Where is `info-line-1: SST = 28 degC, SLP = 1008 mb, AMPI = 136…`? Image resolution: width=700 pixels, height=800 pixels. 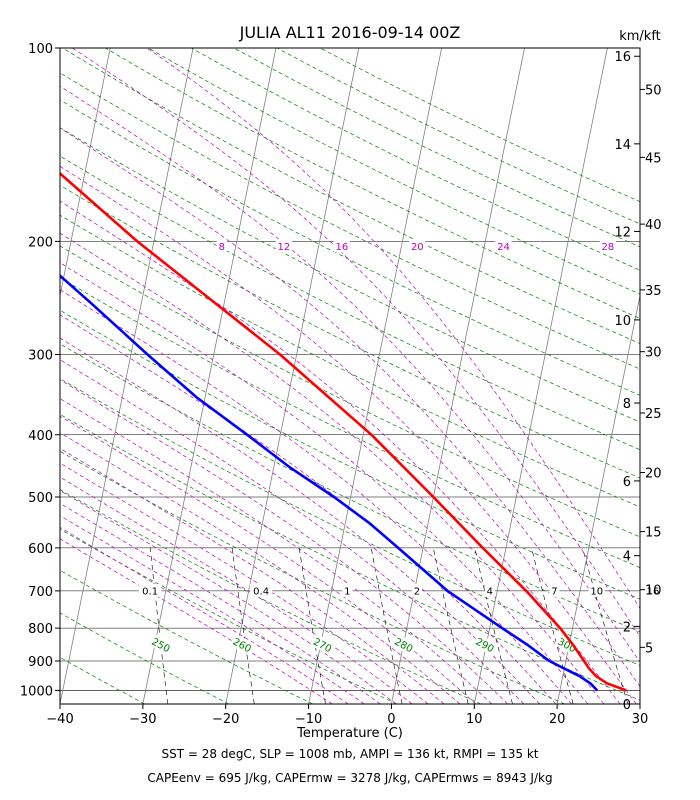
info-line-1: SST = 28 degC, SLP = 1008 mb, AMPI = 136… is located at coordinates (349, 754).